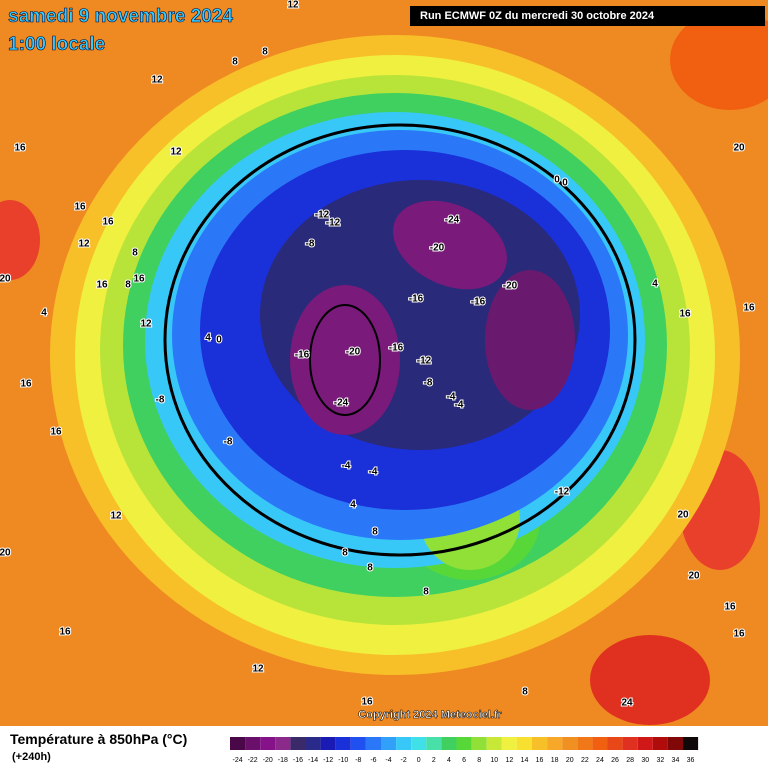 The height and width of the screenshot is (768, 768). Describe the element at coordinates (298, 760) in the screenshot. I see `colorbar-tick-label: -16` at that location.